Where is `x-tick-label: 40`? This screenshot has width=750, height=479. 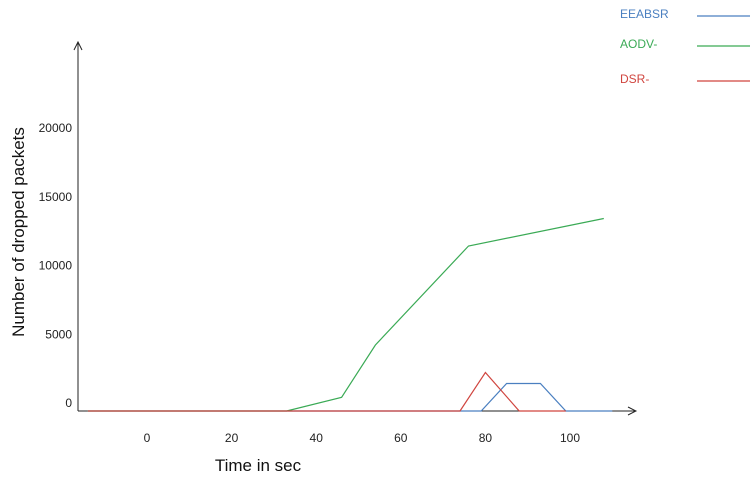 x-tick-label: 40 is located at coordinates (317, 438).